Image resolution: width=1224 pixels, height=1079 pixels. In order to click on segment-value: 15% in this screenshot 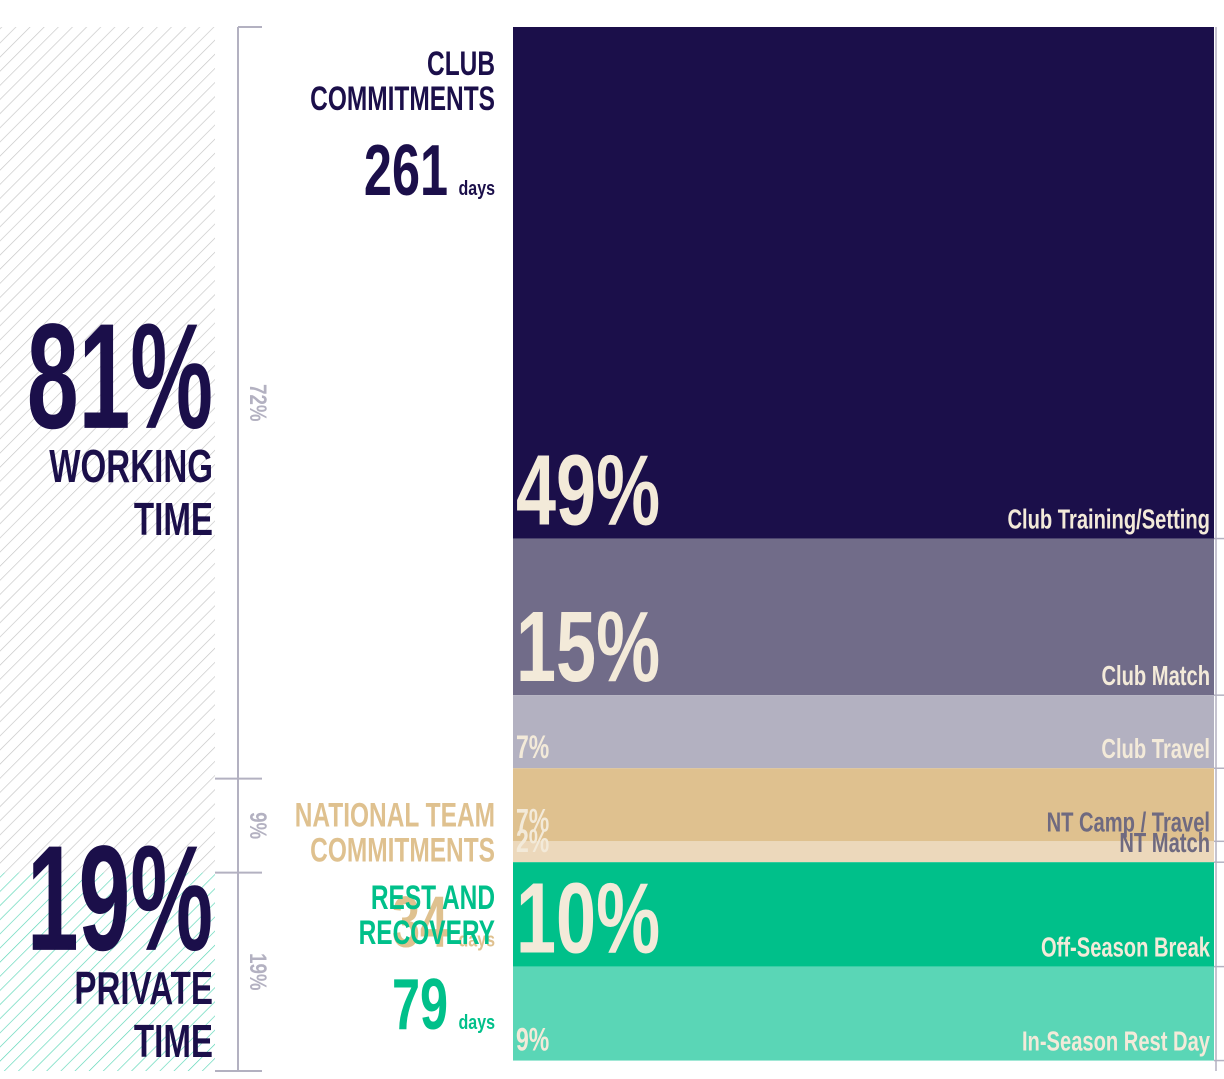, I will do `click(588, 647)`.